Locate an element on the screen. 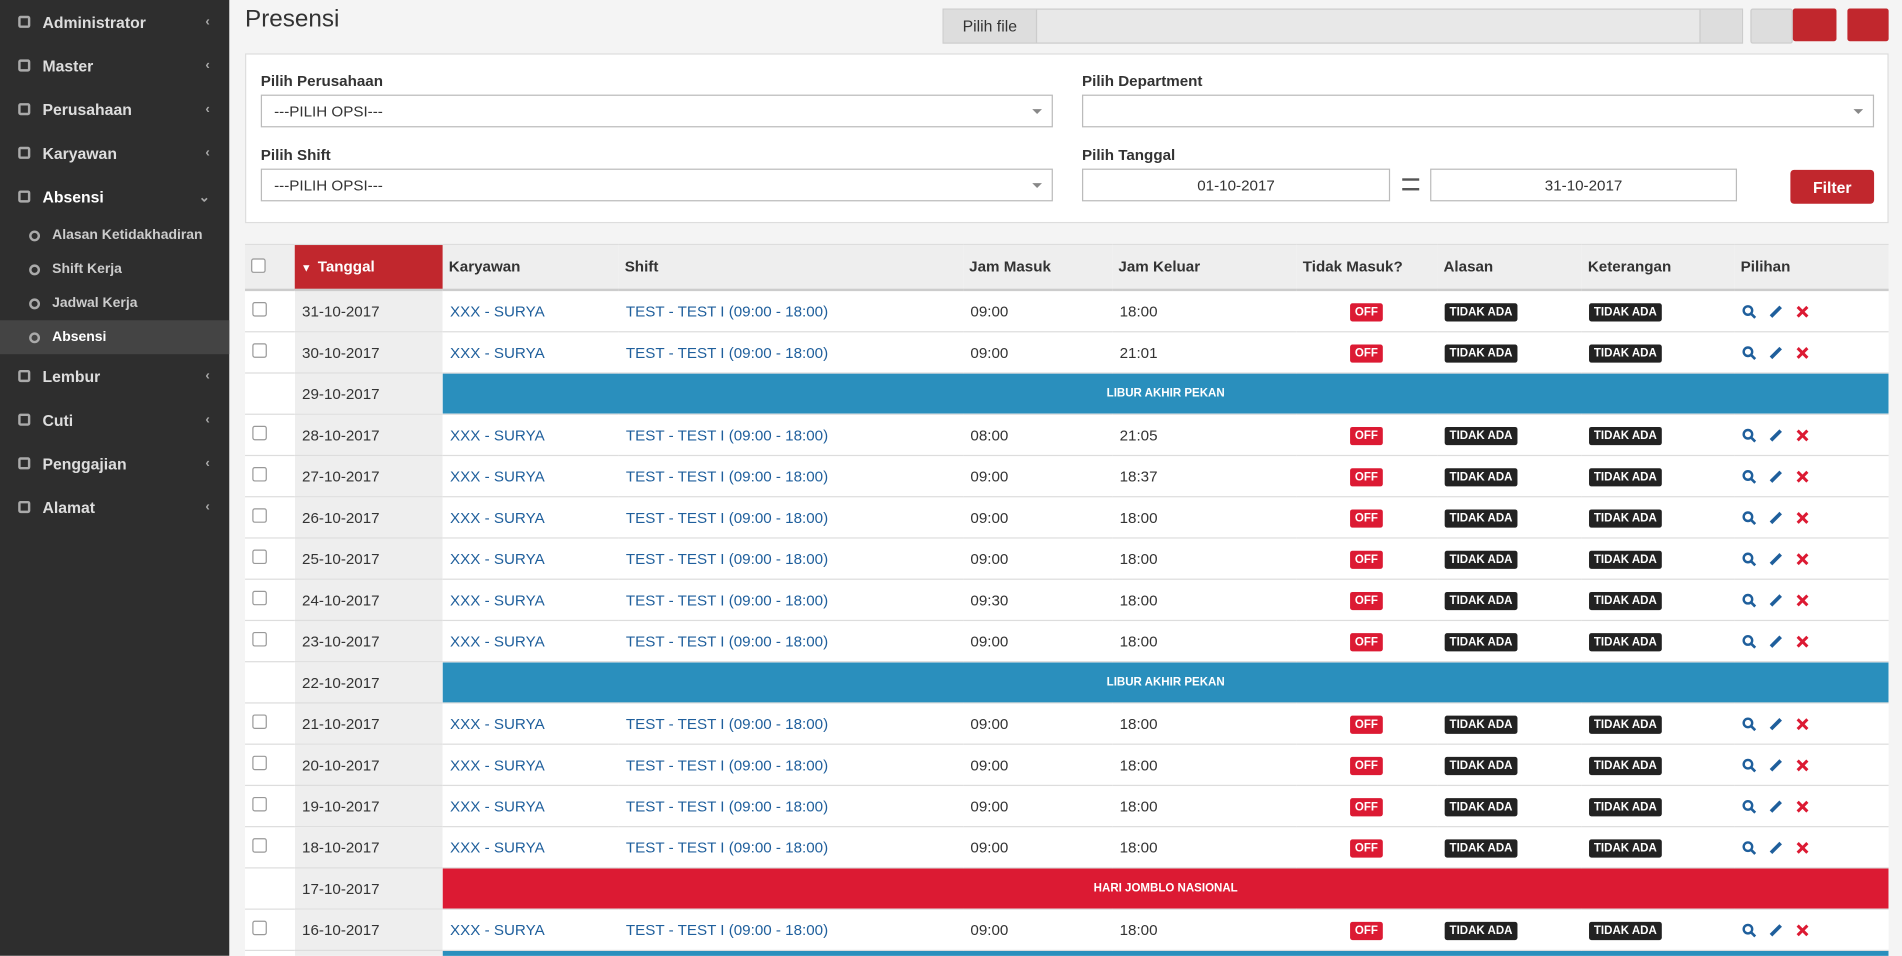 This screenshot has width=1902, height=956. add-button is located at coordinates (1868, 25).